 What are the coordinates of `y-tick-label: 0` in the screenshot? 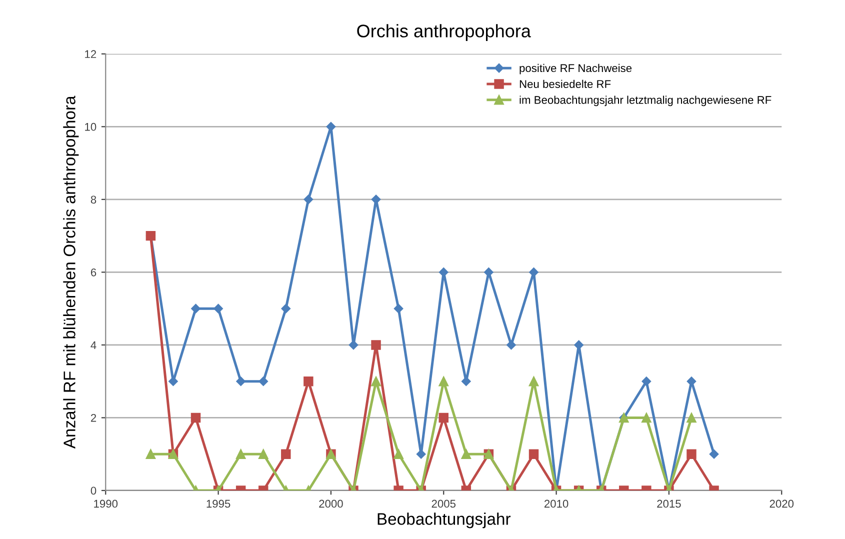 It's located at (93, 490).